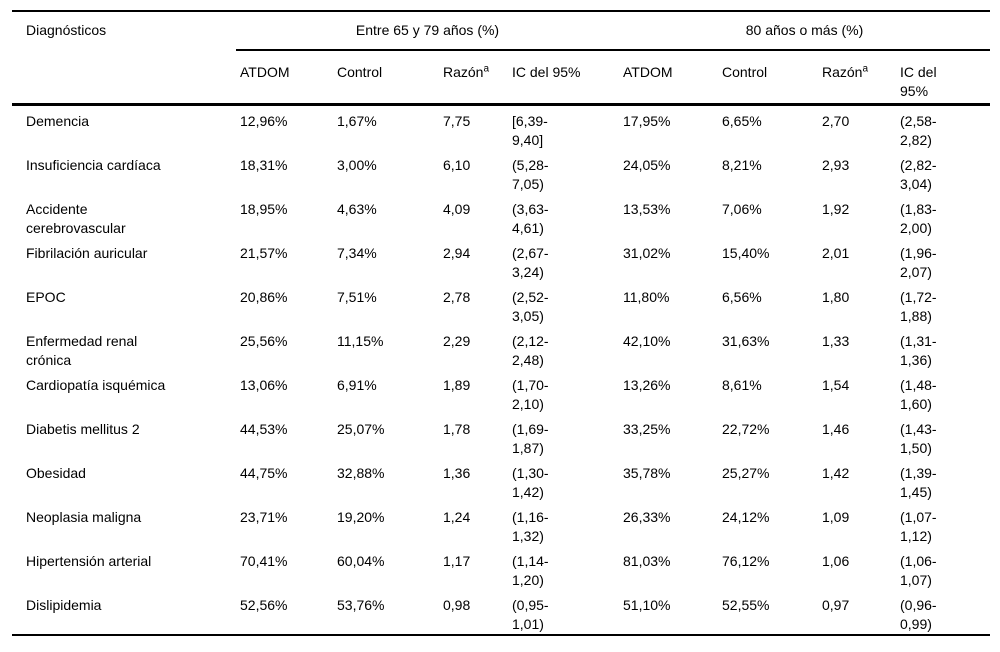 The width and height of the screenshot is (1000, 652). Describe the element at coordinates (87, 253) in the screenshot. I see `cell-diagnostico: Fibrilación auricular` at that location.